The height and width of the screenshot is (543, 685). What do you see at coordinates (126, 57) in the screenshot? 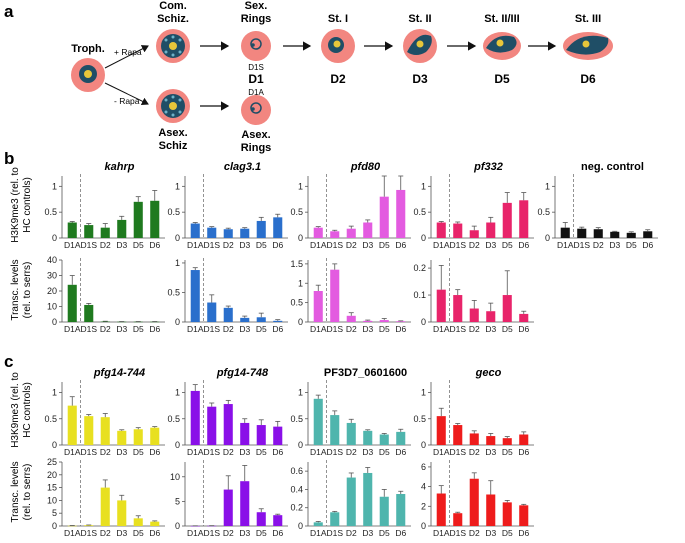
I see `plus-rapa-arrow` at bounding box center [126, 57].